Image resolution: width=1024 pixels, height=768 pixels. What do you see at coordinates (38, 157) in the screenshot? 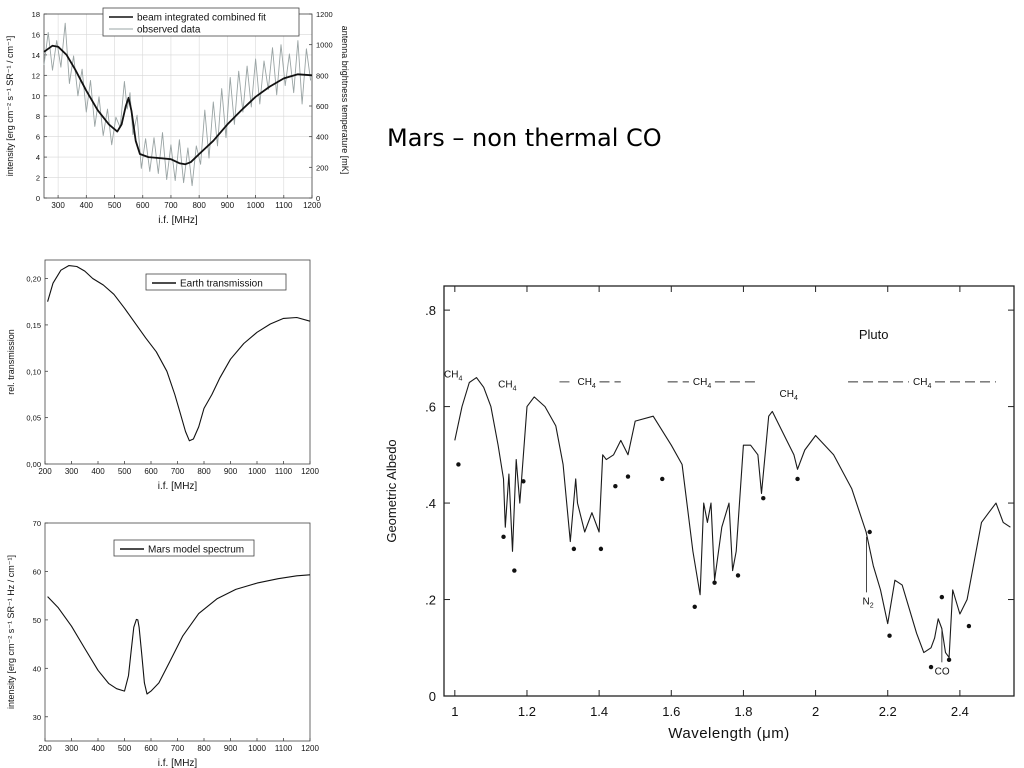
I see `y-tick-label: 4` at bounding box center [38, 157].